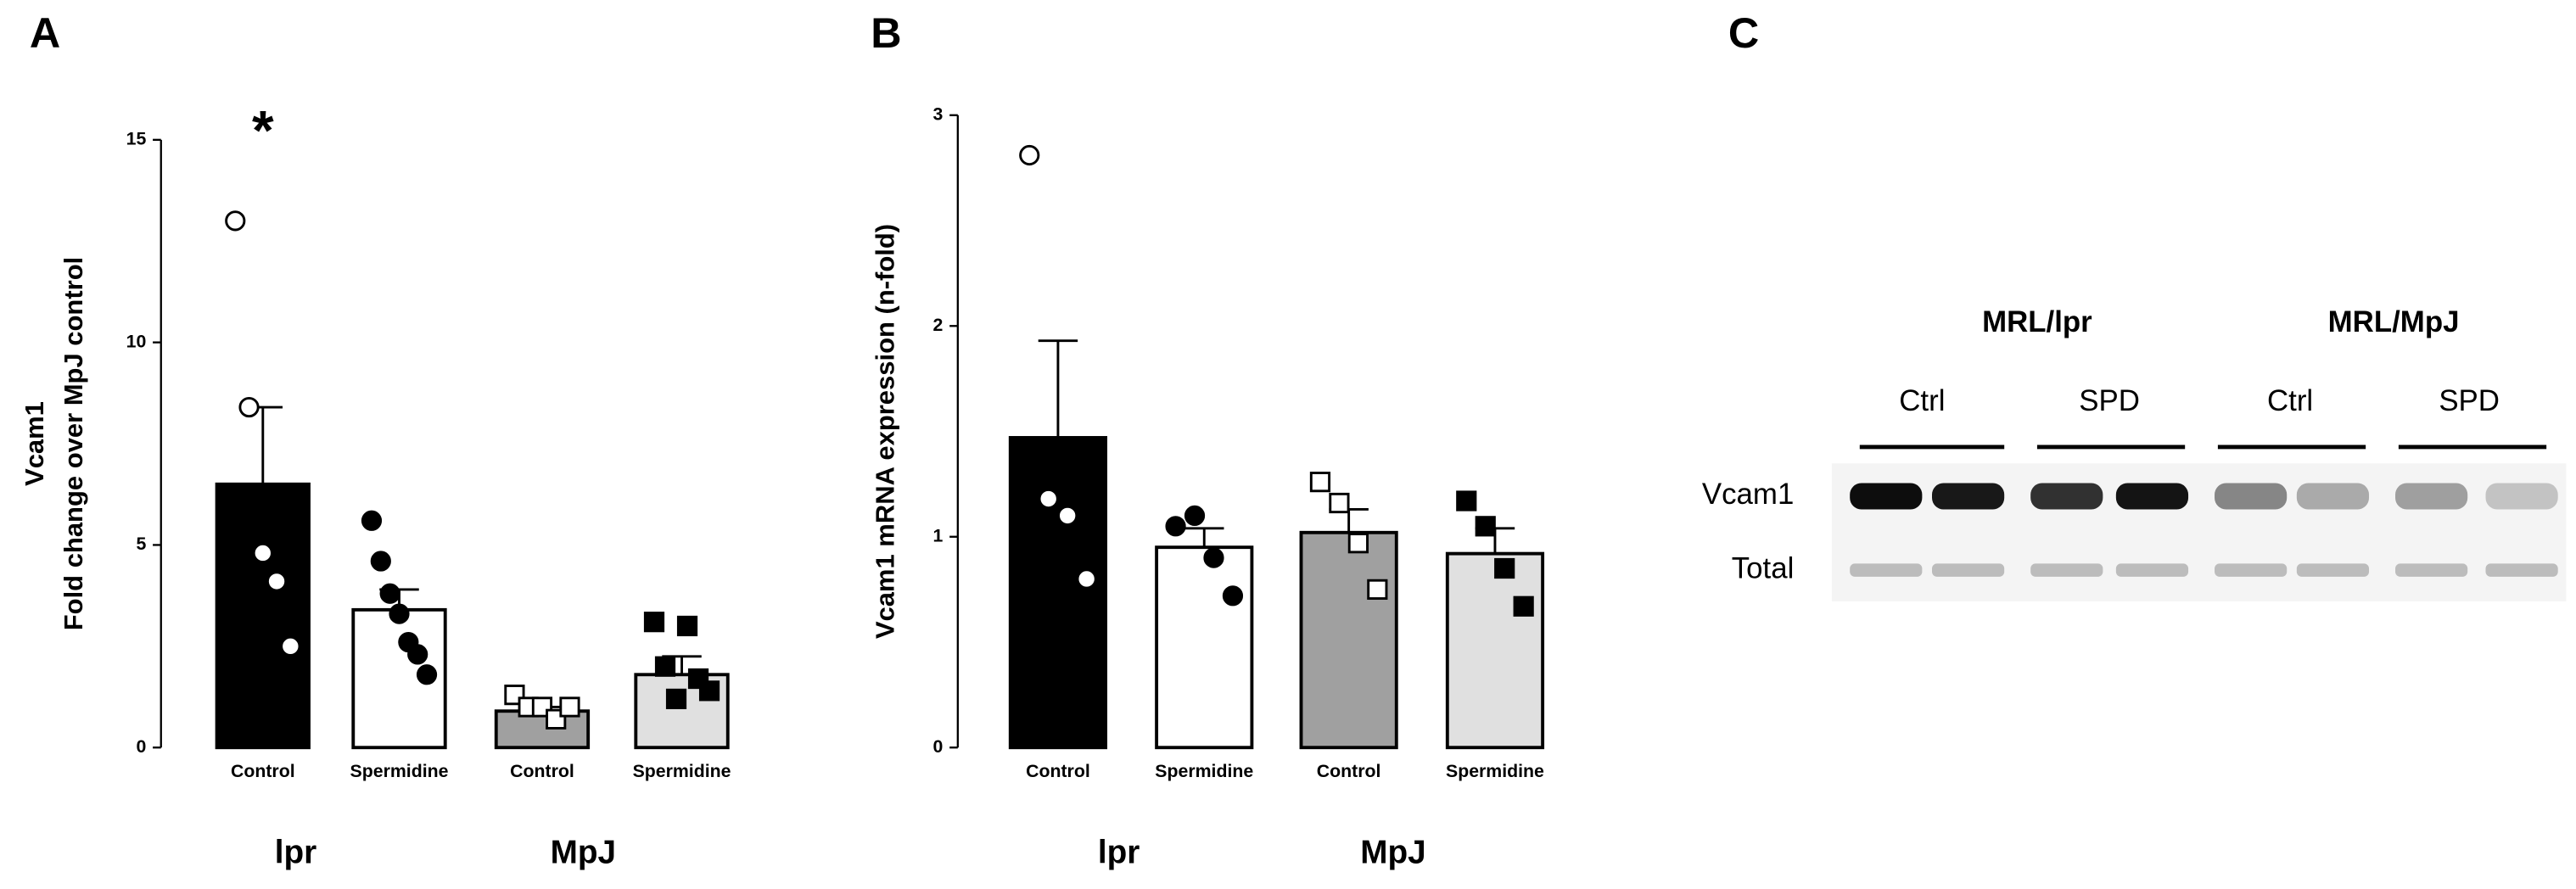  What do you see at coordinates (1763, 567) in the screenshot?
I see `row-label: Total` at bounding box center [1763, 567].